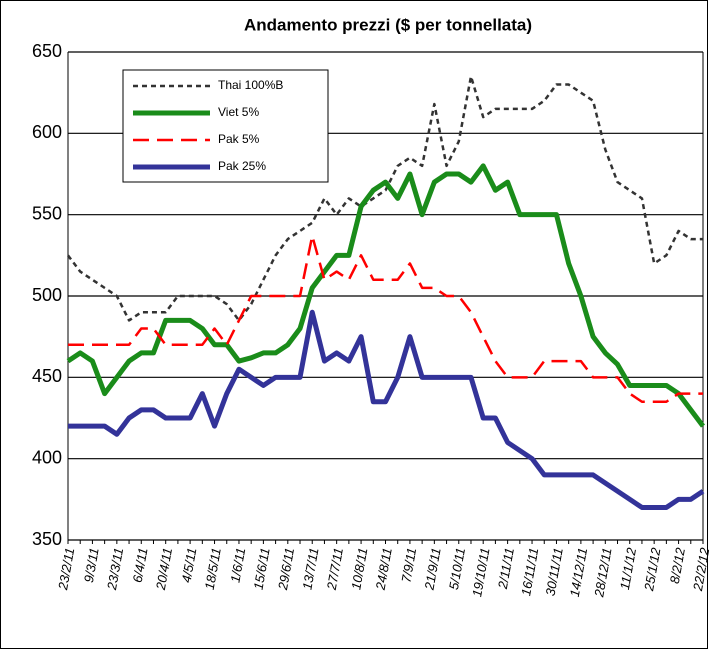 The height and width of the screenshot is (650, 709). I want to click on y-tick-label: 350, so click(47, 539).